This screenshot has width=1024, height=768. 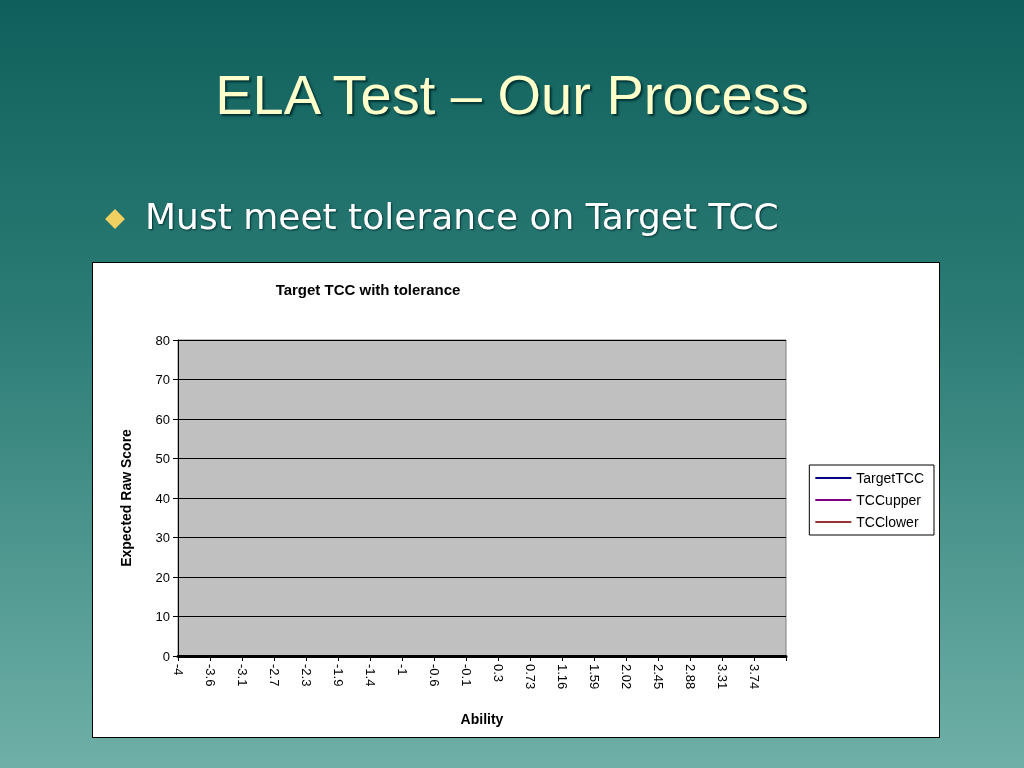 I want to click on x-tick-label: -0.6, so click(x=434, y=675).